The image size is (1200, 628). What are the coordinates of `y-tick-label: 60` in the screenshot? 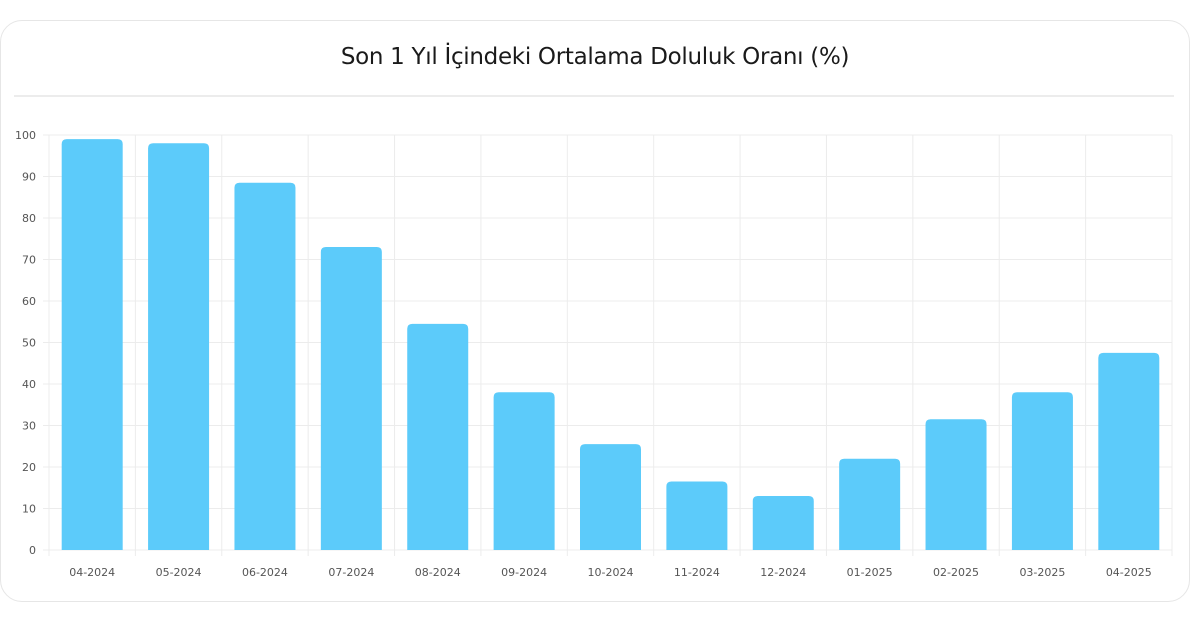 It's located at (29, 301).